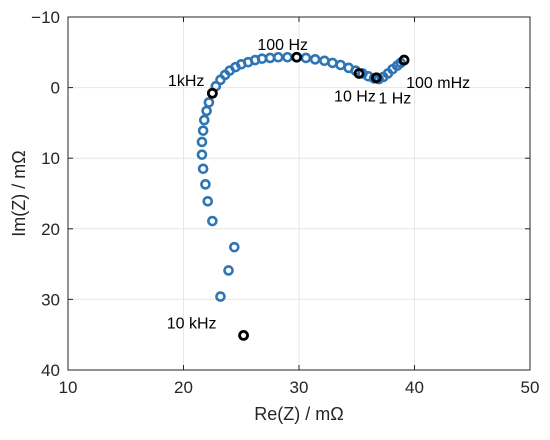 Image resolution: width=550 pixels, height=440 pixels. I want to click on point-annotation: 10 Hz, so click(355, 96).